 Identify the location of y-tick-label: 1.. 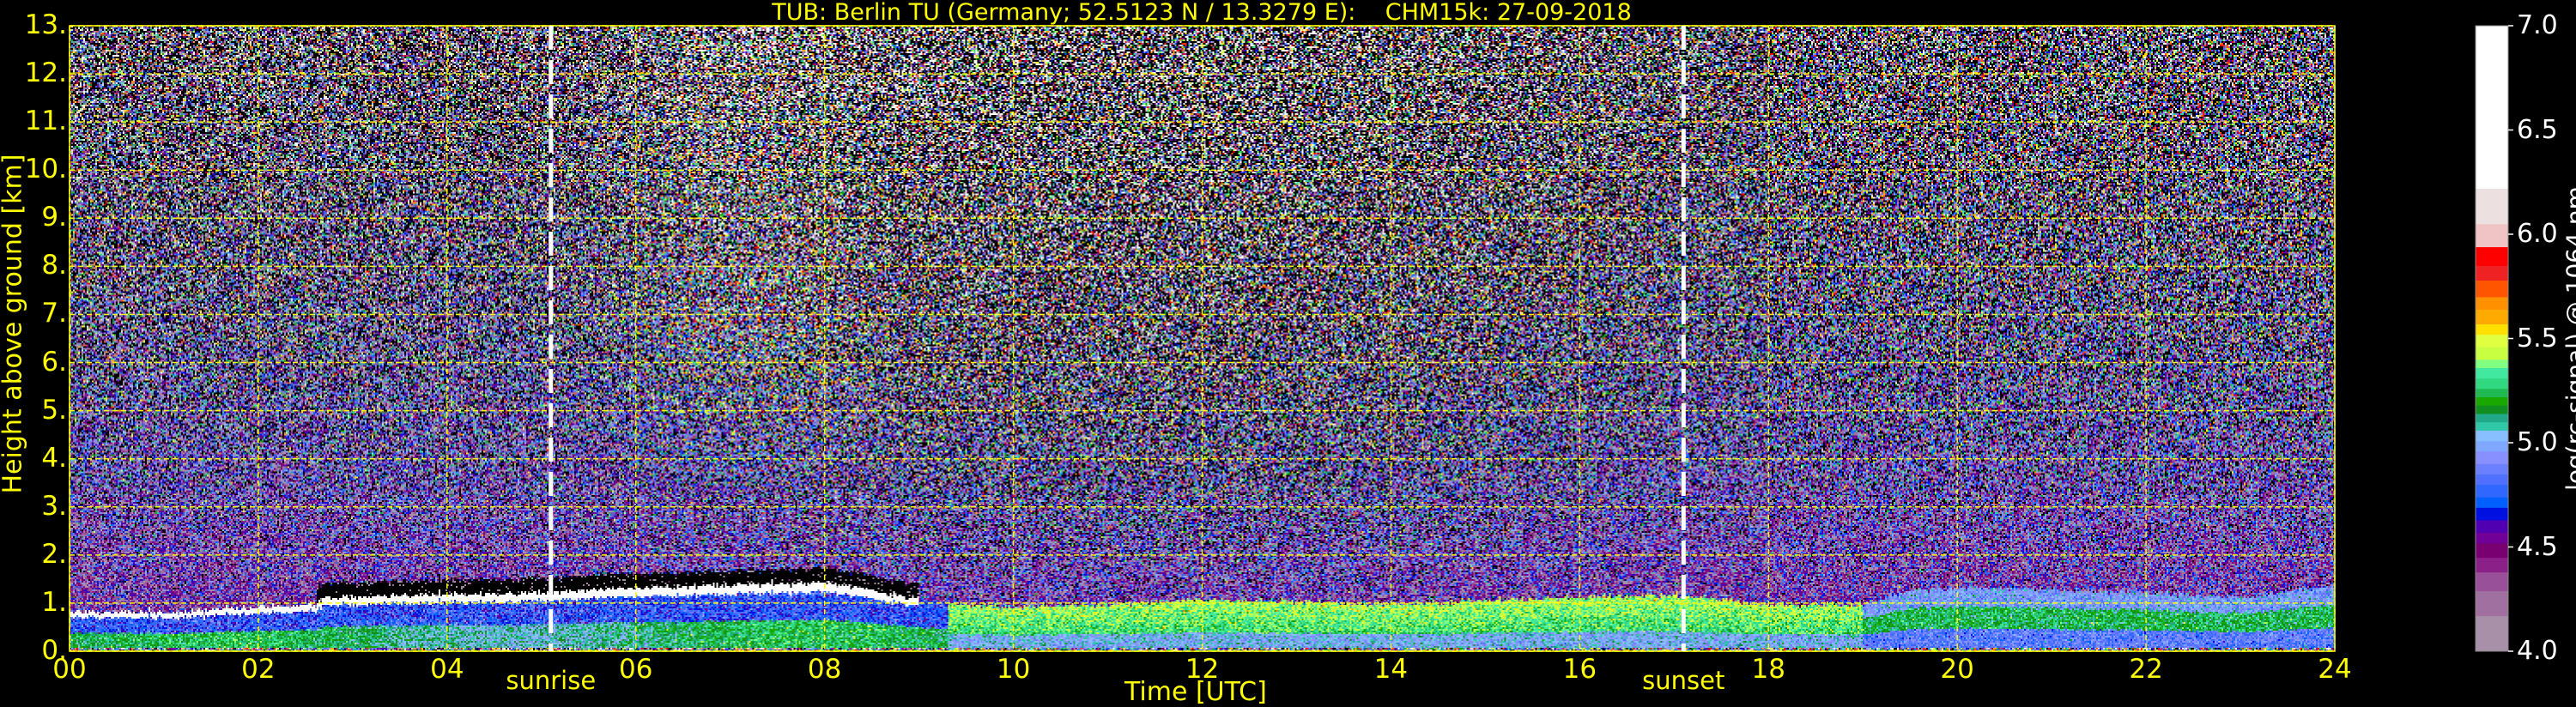
(54, 602).